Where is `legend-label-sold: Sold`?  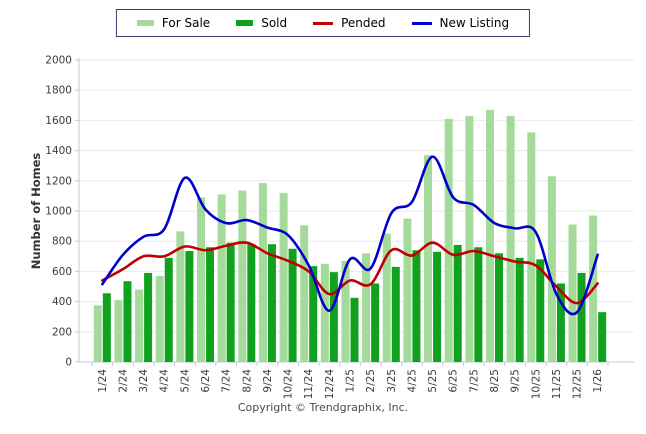 legend-label-sold: Sold is located at coordinates (274, 23).